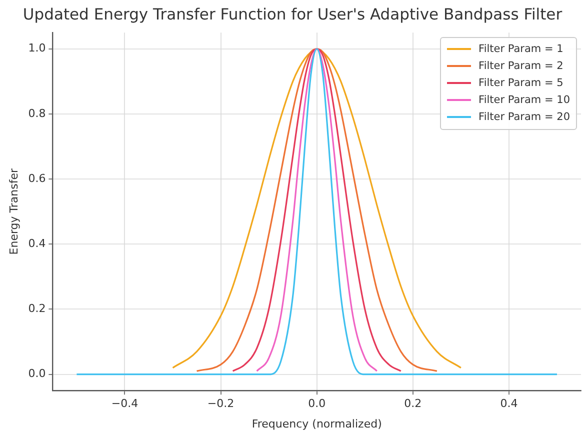 The width and height of the screenshot is (587, 437). I want to click on y-tick-label: 0.0, so click(37, 373).